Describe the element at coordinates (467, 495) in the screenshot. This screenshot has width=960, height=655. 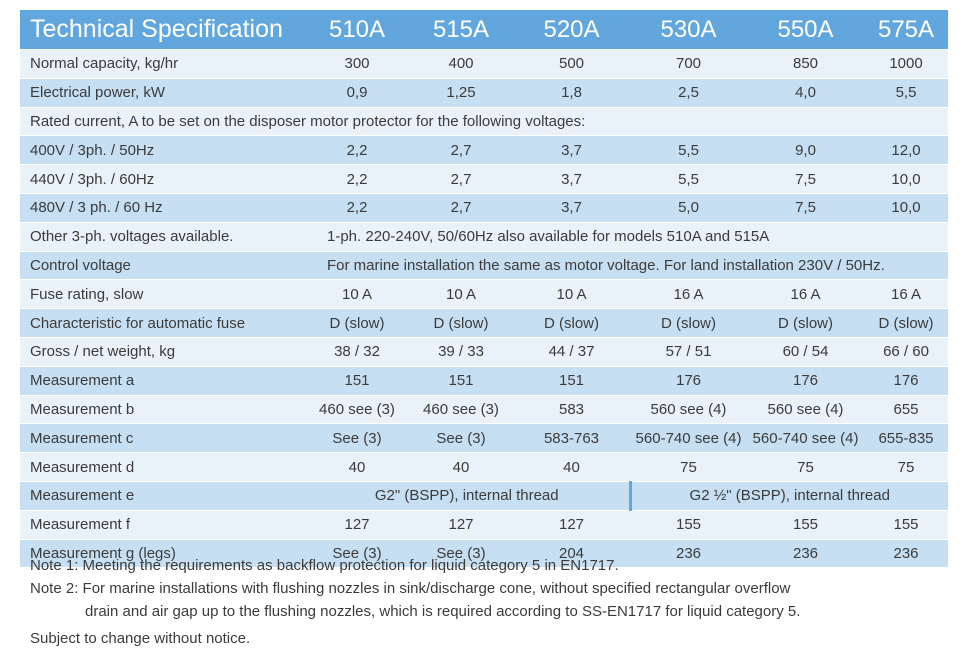
I see `merged-cell-left: G2" (BSPP), internal thread` at that location.